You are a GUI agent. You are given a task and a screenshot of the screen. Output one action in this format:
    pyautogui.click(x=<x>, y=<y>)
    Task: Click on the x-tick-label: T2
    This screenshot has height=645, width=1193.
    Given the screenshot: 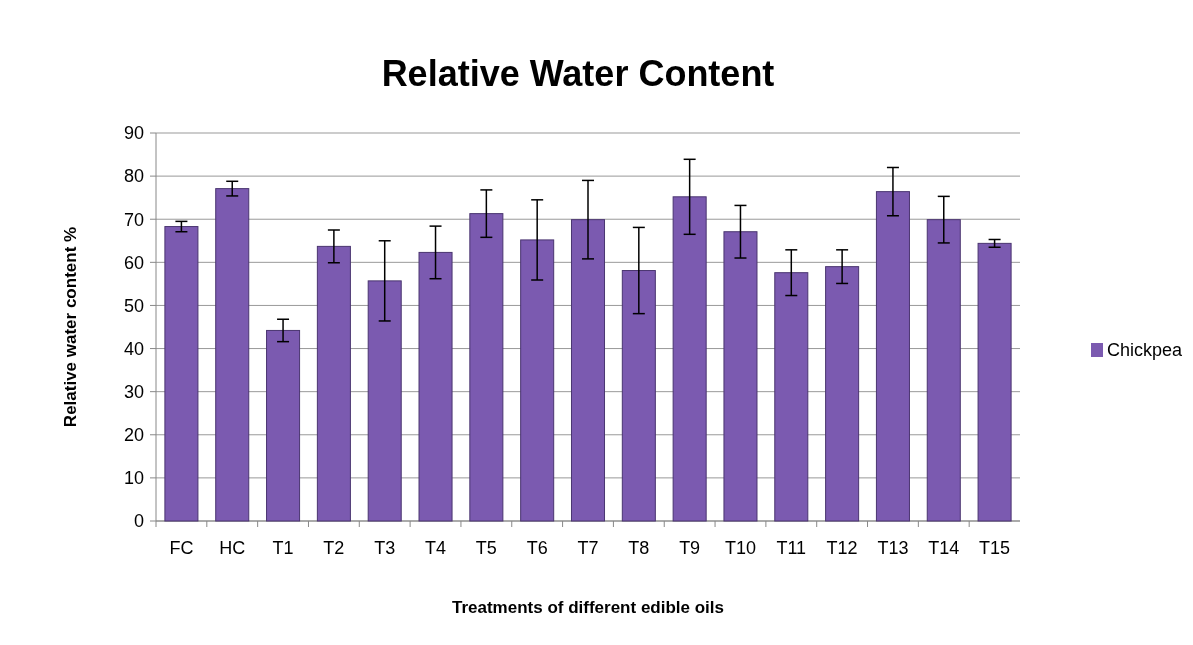 What is the action you would take?
    pyautogui.click(x=334, y=548)
    